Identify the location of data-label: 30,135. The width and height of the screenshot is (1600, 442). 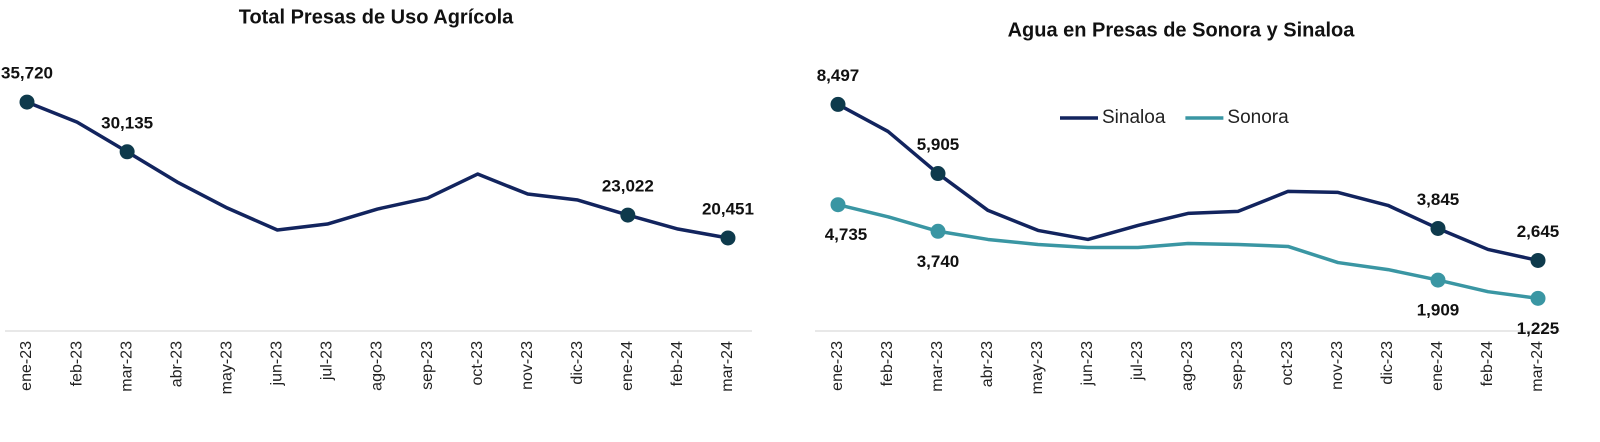
(127, 122).